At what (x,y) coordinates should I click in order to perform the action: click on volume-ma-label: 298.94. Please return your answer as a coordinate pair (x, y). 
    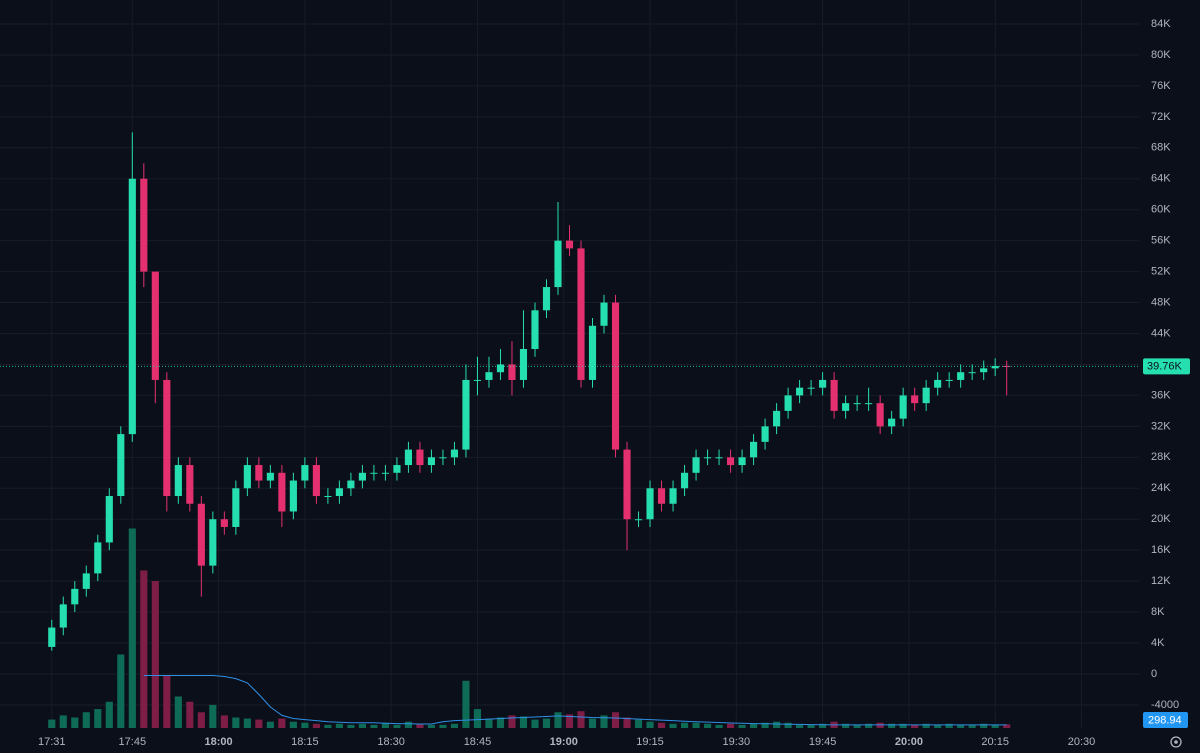
    Looking at the image, I should click on (1165, 720).